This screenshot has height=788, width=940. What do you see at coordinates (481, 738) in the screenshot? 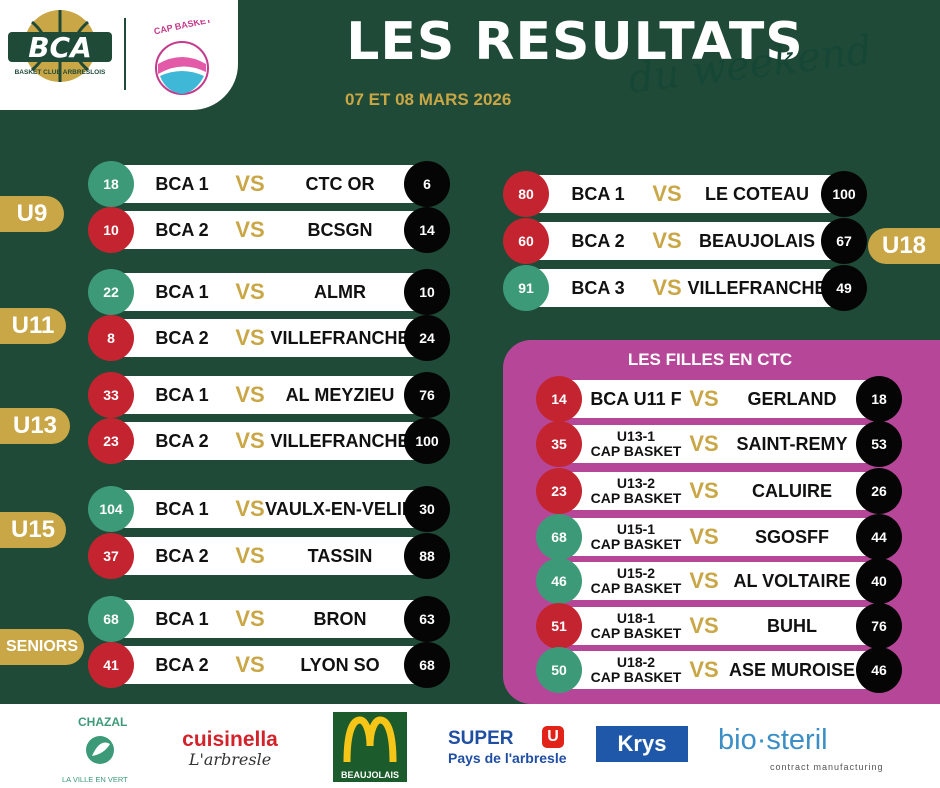
I see `superu-name: SUPER` at bounding box center [481, 738].